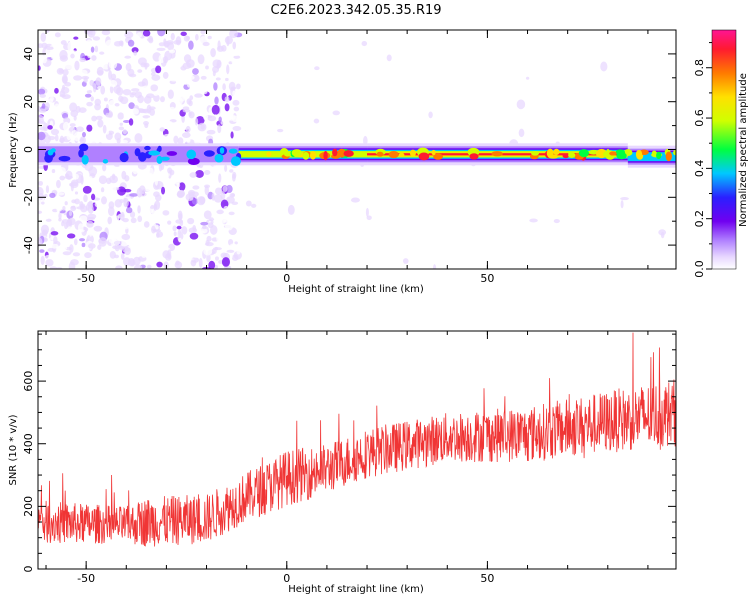  What do you see at coordinates (699, 118) in the screenshot?
I see `colorbar-tick-label: 0.6` at bounding box center [699, 118].